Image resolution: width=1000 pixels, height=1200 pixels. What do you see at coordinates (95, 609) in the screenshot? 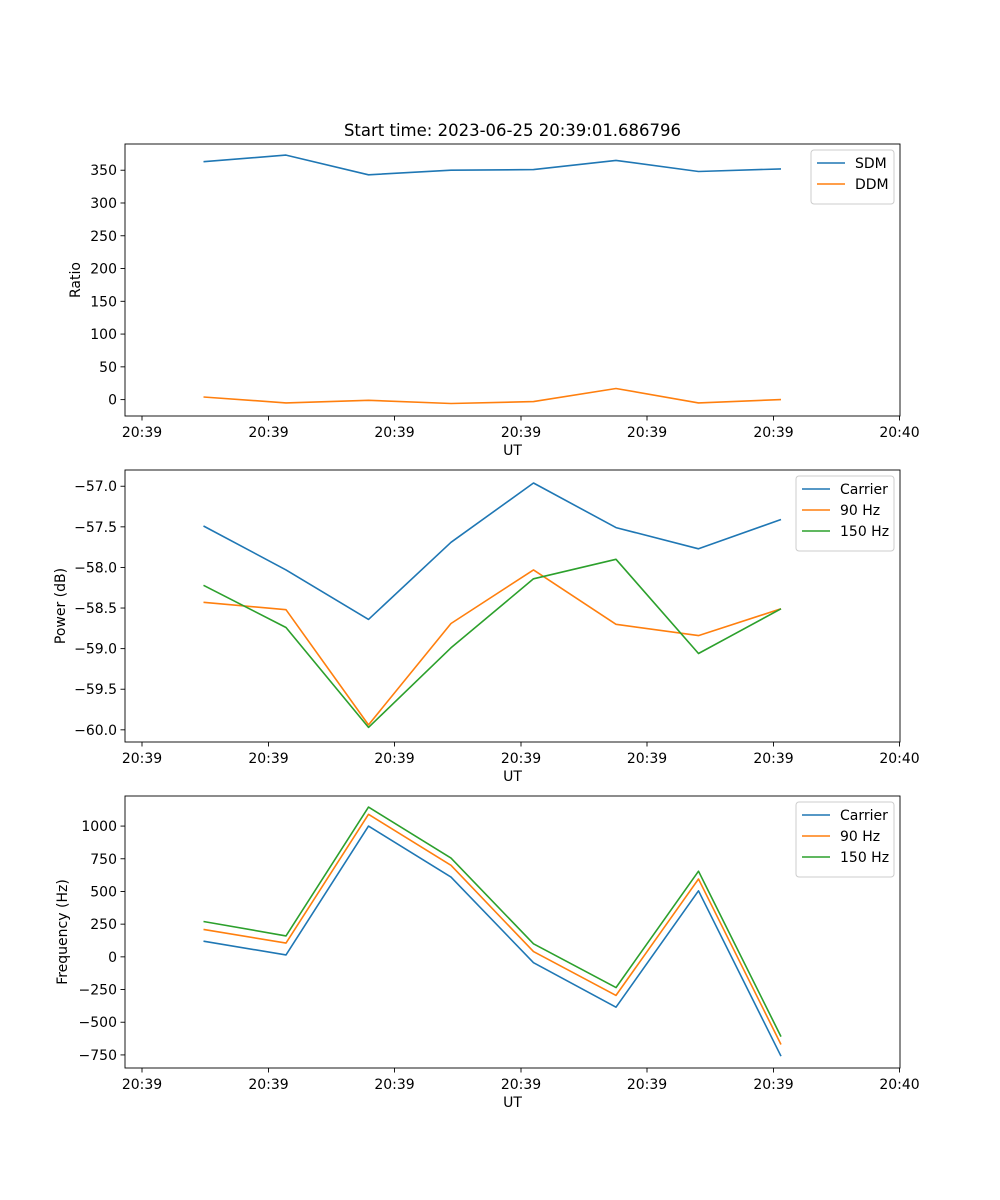
I see `y-tick-label: −58.5` at bounding box center [95, 609].